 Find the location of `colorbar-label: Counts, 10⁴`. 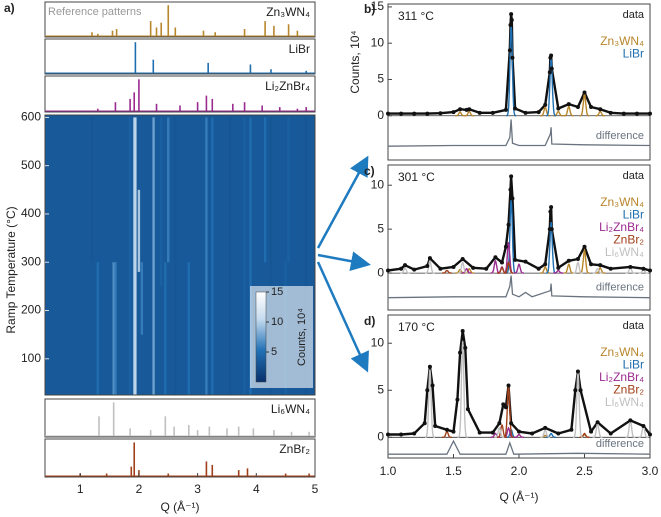

colorbar-label: Counts, 10⁴ is located at coordinates (302, 337).